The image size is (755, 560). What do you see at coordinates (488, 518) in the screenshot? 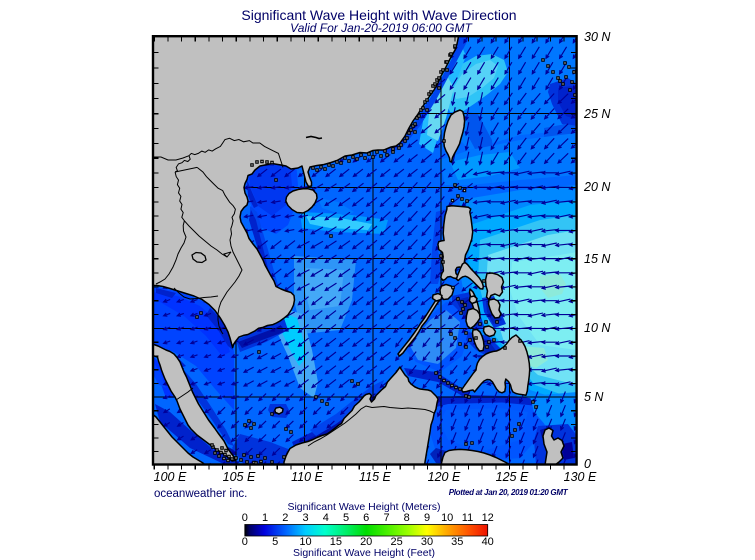
I see `svg-text: 12` at bounding box center [488, 518].